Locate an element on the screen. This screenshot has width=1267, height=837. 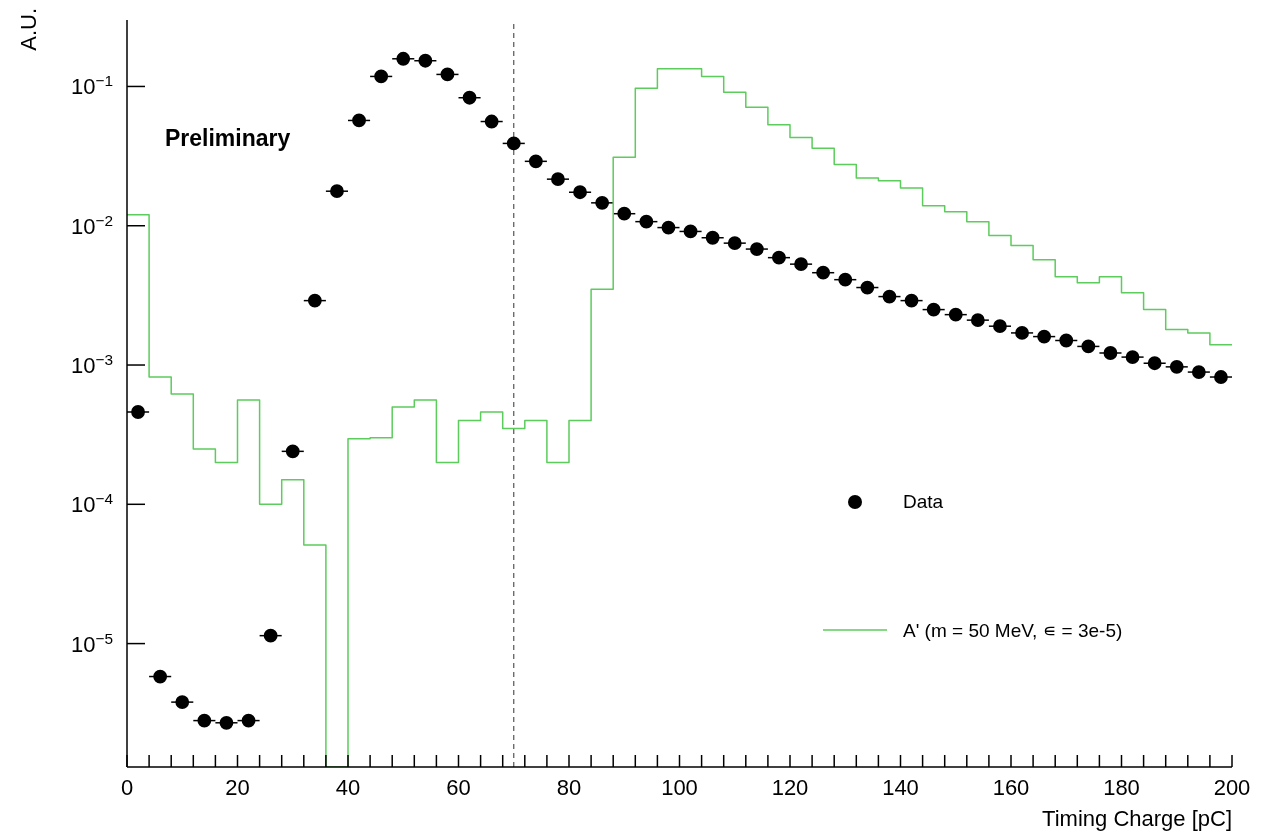
x-tick-label: 40 is located at coordinates (348, 787).